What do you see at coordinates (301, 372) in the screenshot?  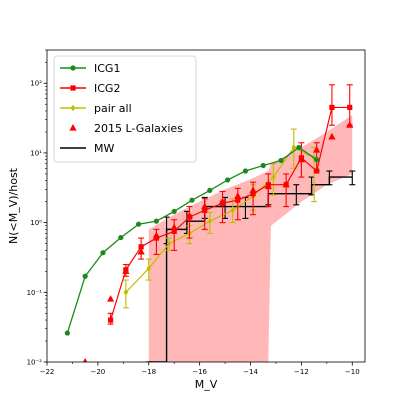 I see `x-tick-label: −12` at bounding box center [301, 372].